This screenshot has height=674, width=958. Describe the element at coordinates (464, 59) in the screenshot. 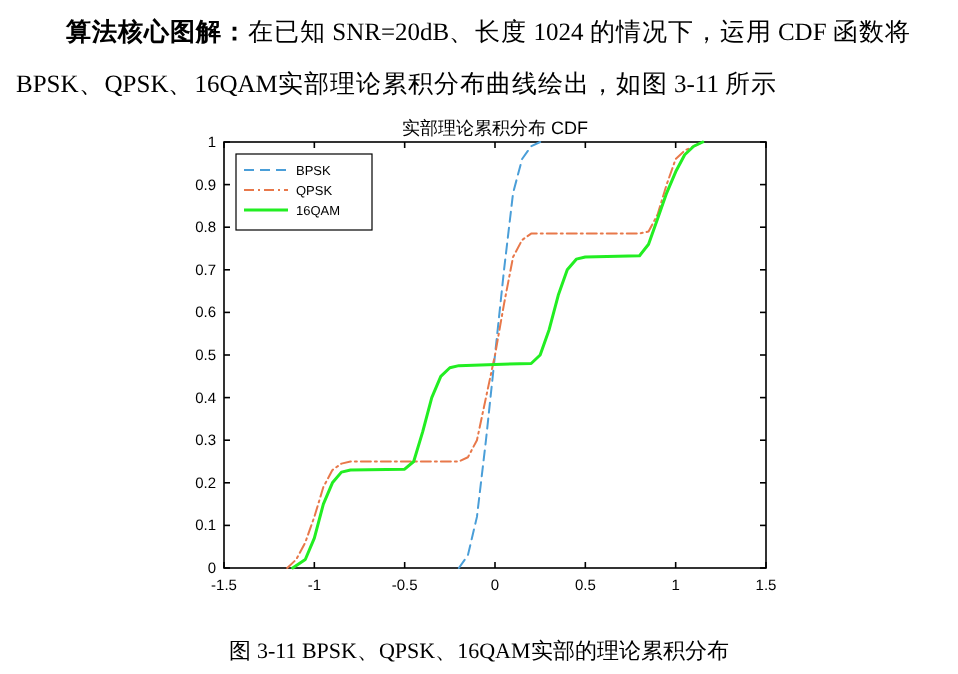

I see `annotation: 算法核心图解：在已知 SNR=20dB、长度 1024 的情况下，运用 CDF 函数将 BPSK、QPSK、16QAM实部理论累积分布曲线绘出，如图 3-11 所示` at that location.